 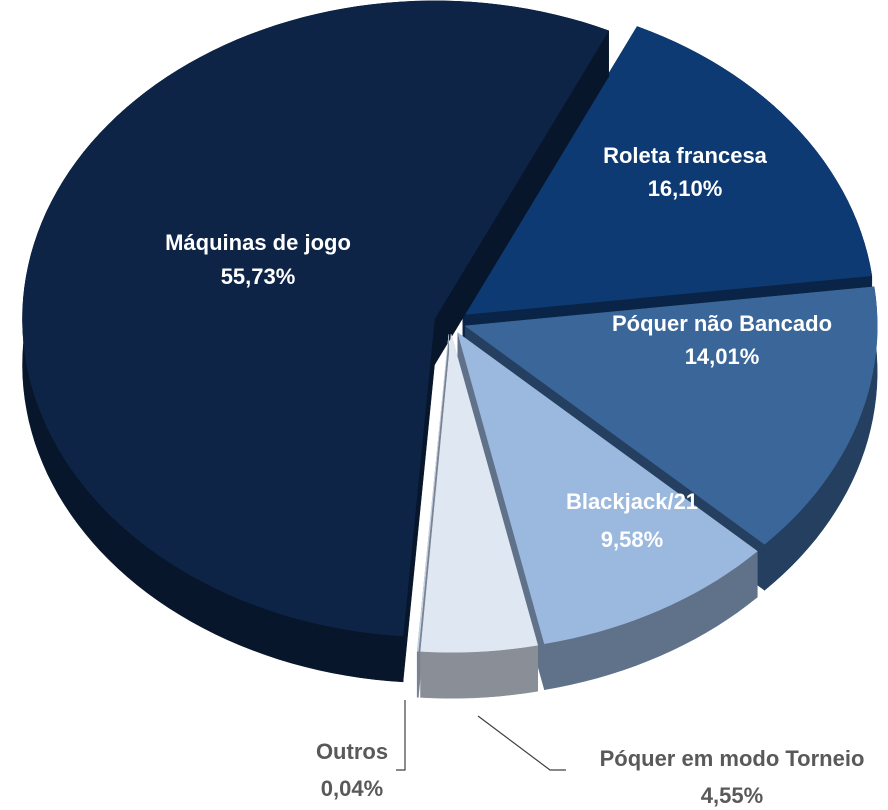 I want to click on value-label: 14,01%, so click(x=722, y=356).